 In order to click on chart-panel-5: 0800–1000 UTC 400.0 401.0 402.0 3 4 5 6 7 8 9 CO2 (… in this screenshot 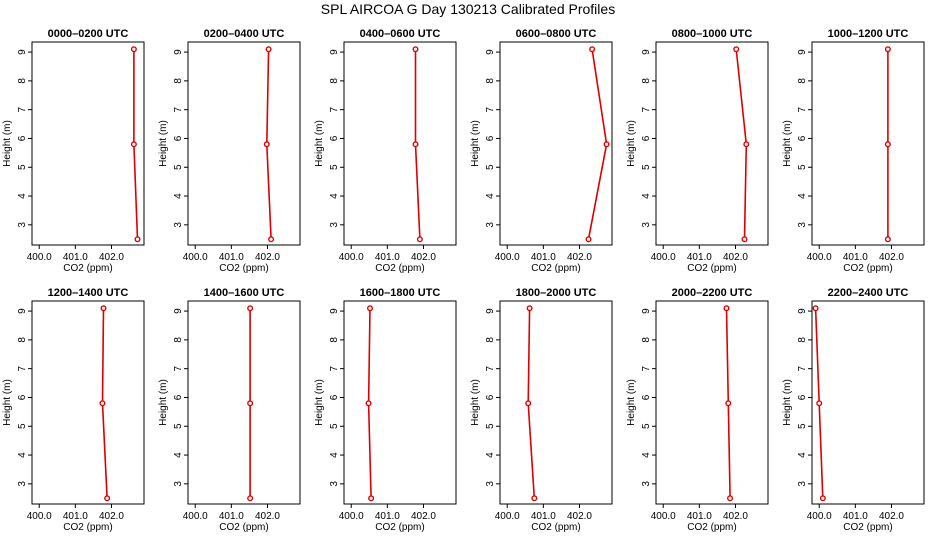, I will do `click(697, 151)`.